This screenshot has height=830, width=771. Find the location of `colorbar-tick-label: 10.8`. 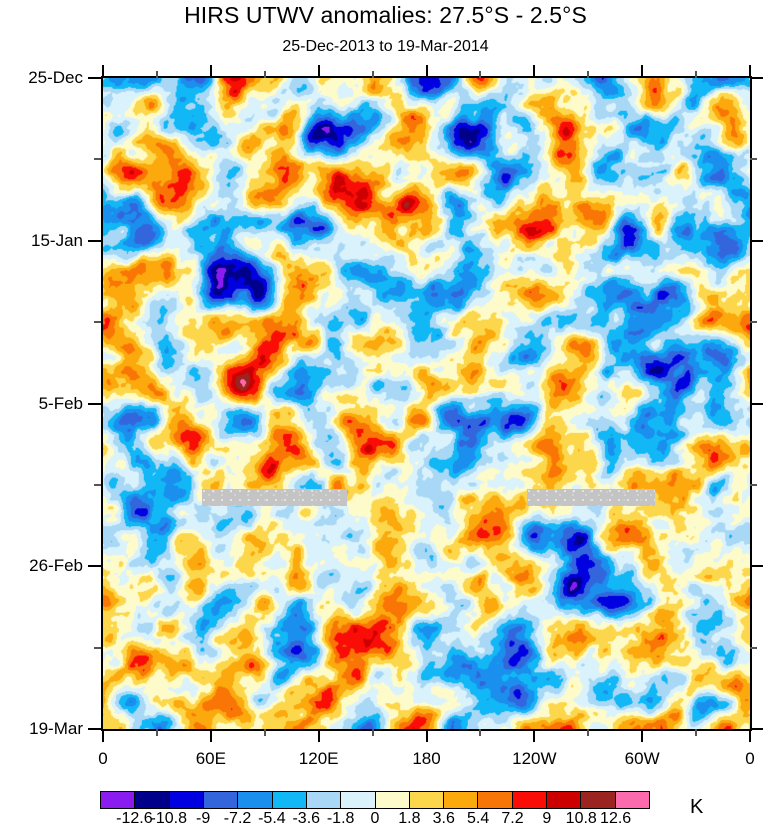

colorbar-tick-label: 10.8 is located at coordinates (581, 818).